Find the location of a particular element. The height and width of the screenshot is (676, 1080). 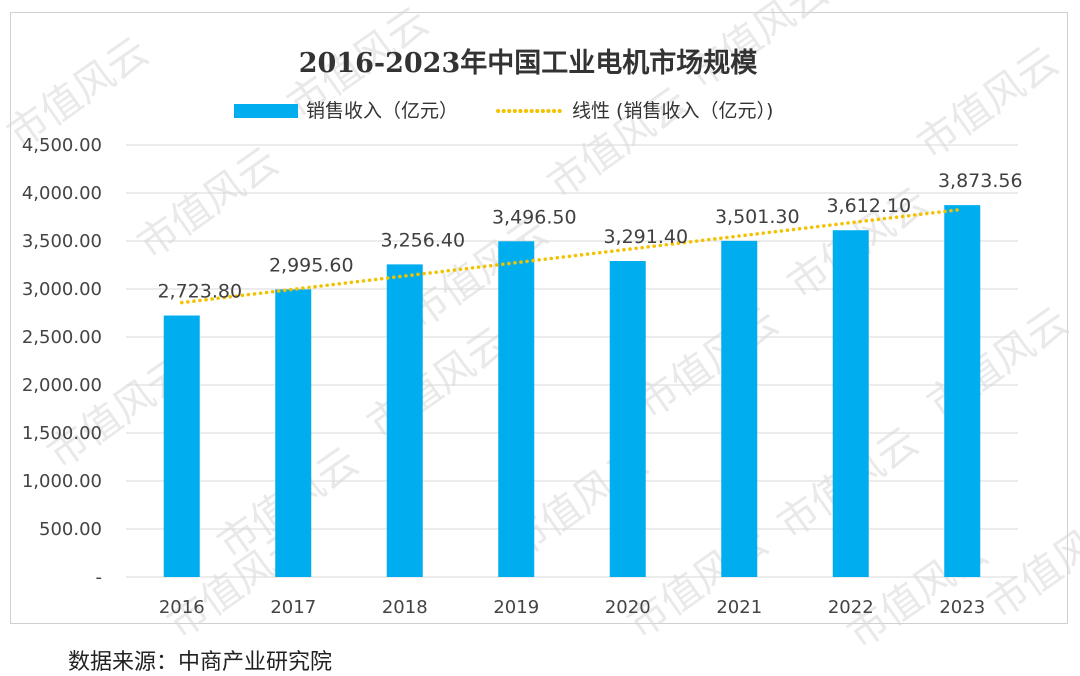

legend-bar-label: 销售收入（亿元） is located at coordinates (382, 111).